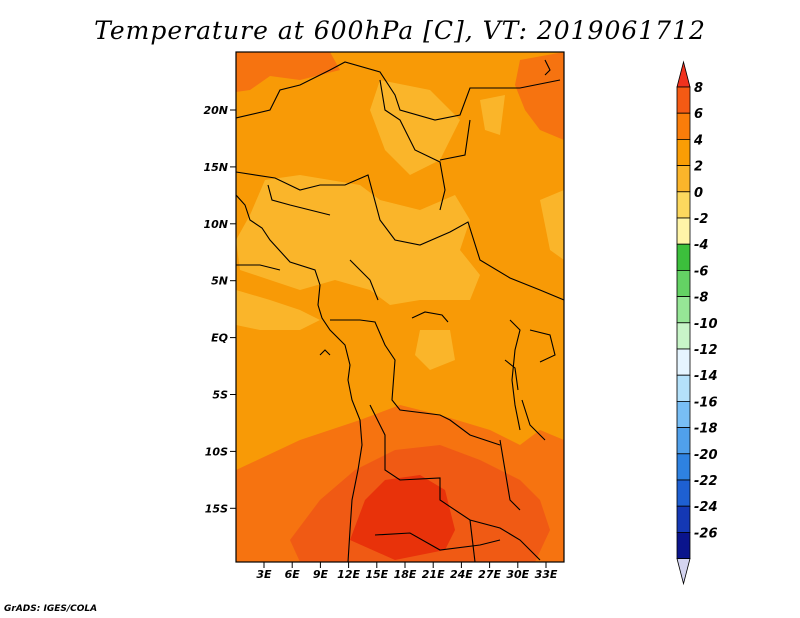  I want to click on lon-label: 27E, so click(489, 574).